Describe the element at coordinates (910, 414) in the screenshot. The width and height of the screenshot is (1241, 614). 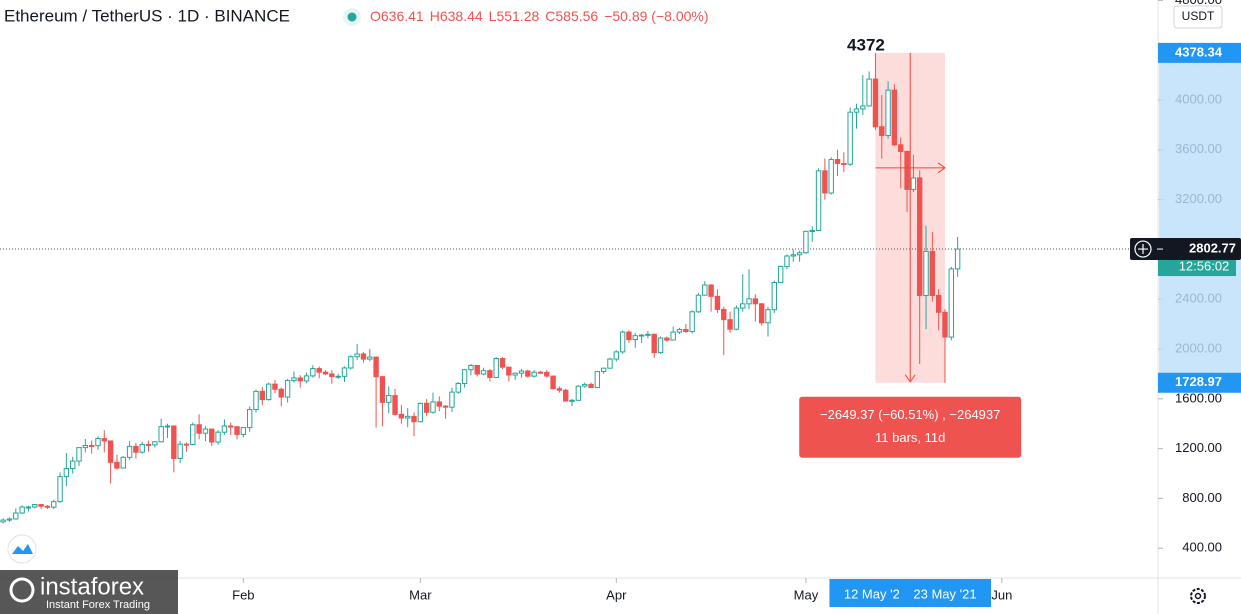
I see `measure-stats: −2649.37 (−60.51%) , −264937` at that location.